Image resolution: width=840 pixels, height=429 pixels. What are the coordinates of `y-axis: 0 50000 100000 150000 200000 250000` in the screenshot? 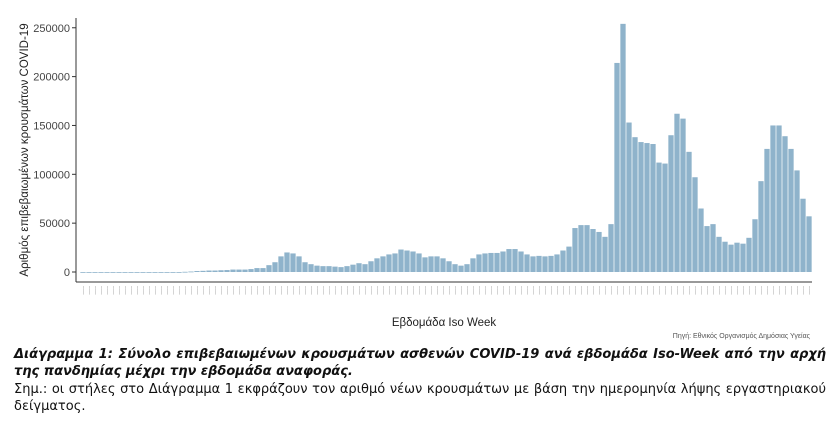 It's located at (54, 151).